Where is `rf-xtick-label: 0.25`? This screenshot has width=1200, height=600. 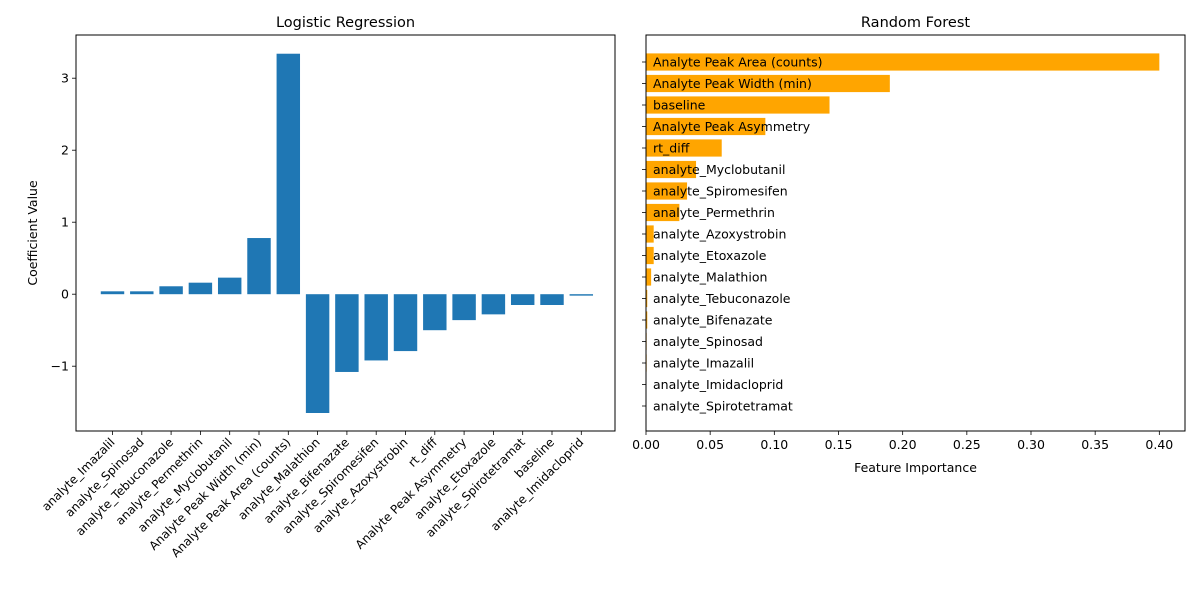
rf-xtick-label: 0.25 is located at coordinates (967, 444).